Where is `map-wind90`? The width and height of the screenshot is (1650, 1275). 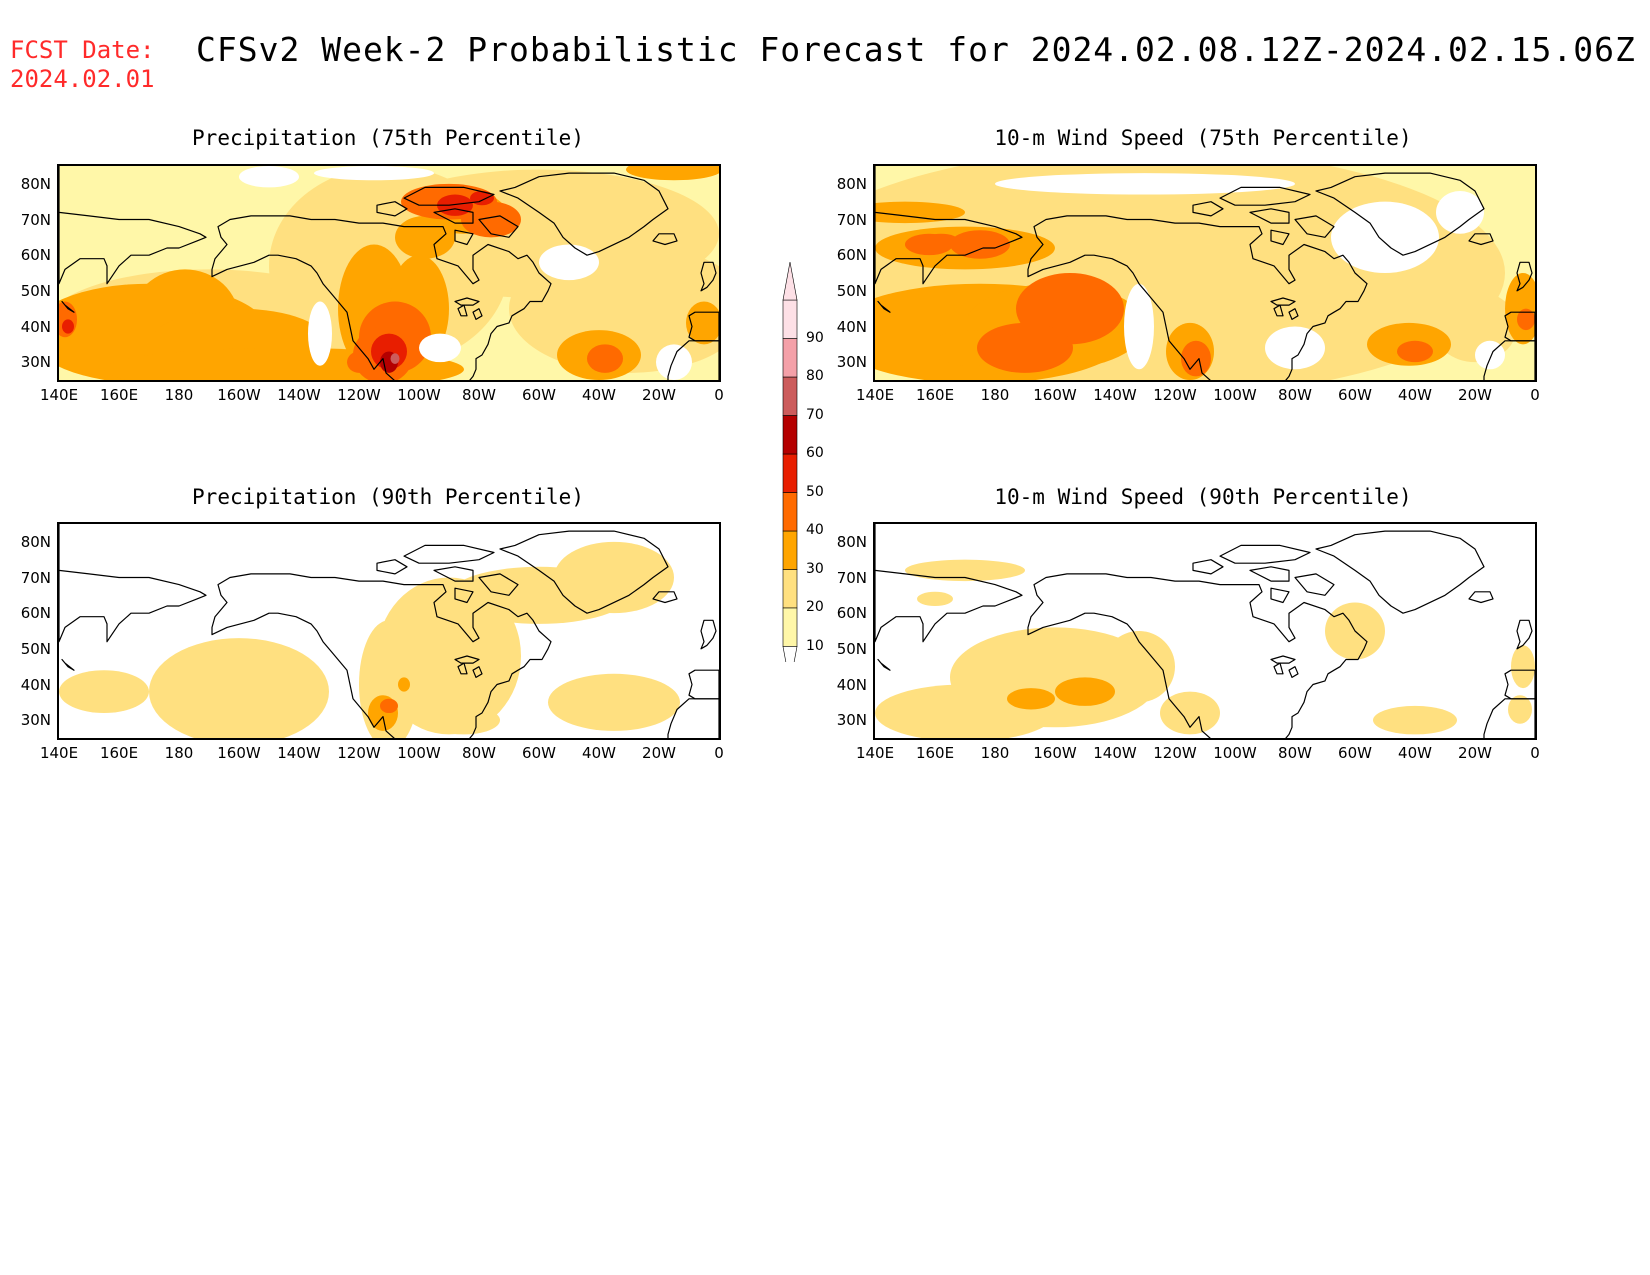
map-wind90 is located at coordinates (1205, 631).